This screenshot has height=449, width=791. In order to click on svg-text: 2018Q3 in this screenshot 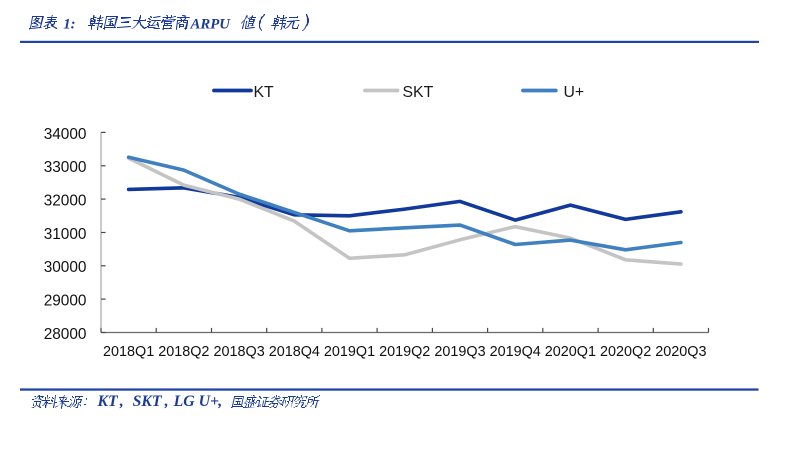, I will do `click(238, 352)`.